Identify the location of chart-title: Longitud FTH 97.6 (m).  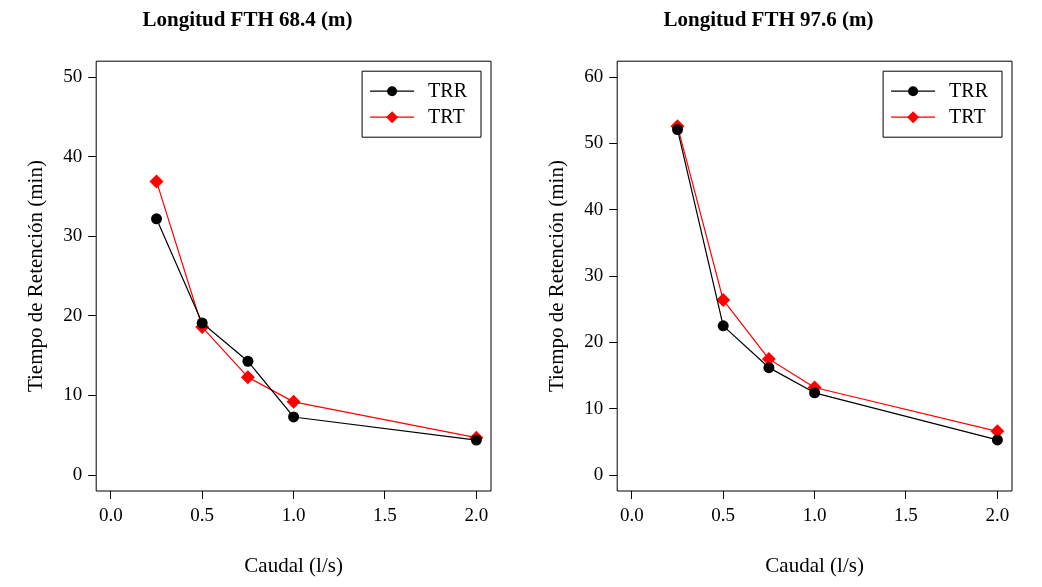
(768, 19).